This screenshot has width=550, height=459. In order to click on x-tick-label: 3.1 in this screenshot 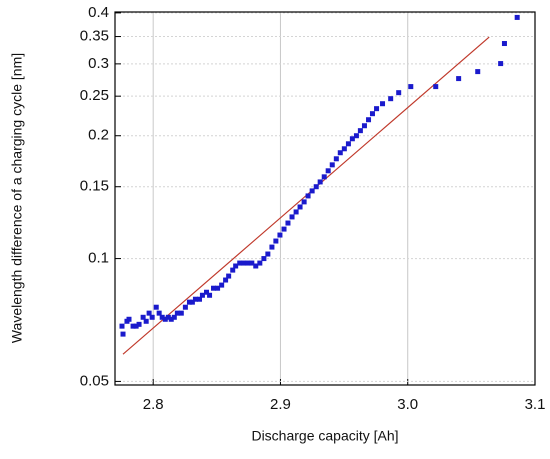, I will do `click(535, 404)`.